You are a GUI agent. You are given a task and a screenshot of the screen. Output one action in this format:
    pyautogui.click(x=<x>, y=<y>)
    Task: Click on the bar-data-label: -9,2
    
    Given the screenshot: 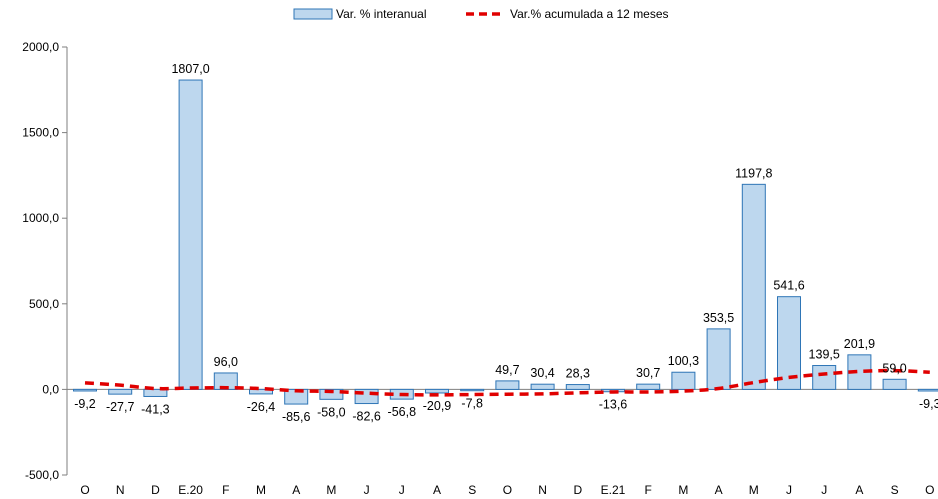 What is the action you would take?
    pyautogui.click(x=85, y=404)
    